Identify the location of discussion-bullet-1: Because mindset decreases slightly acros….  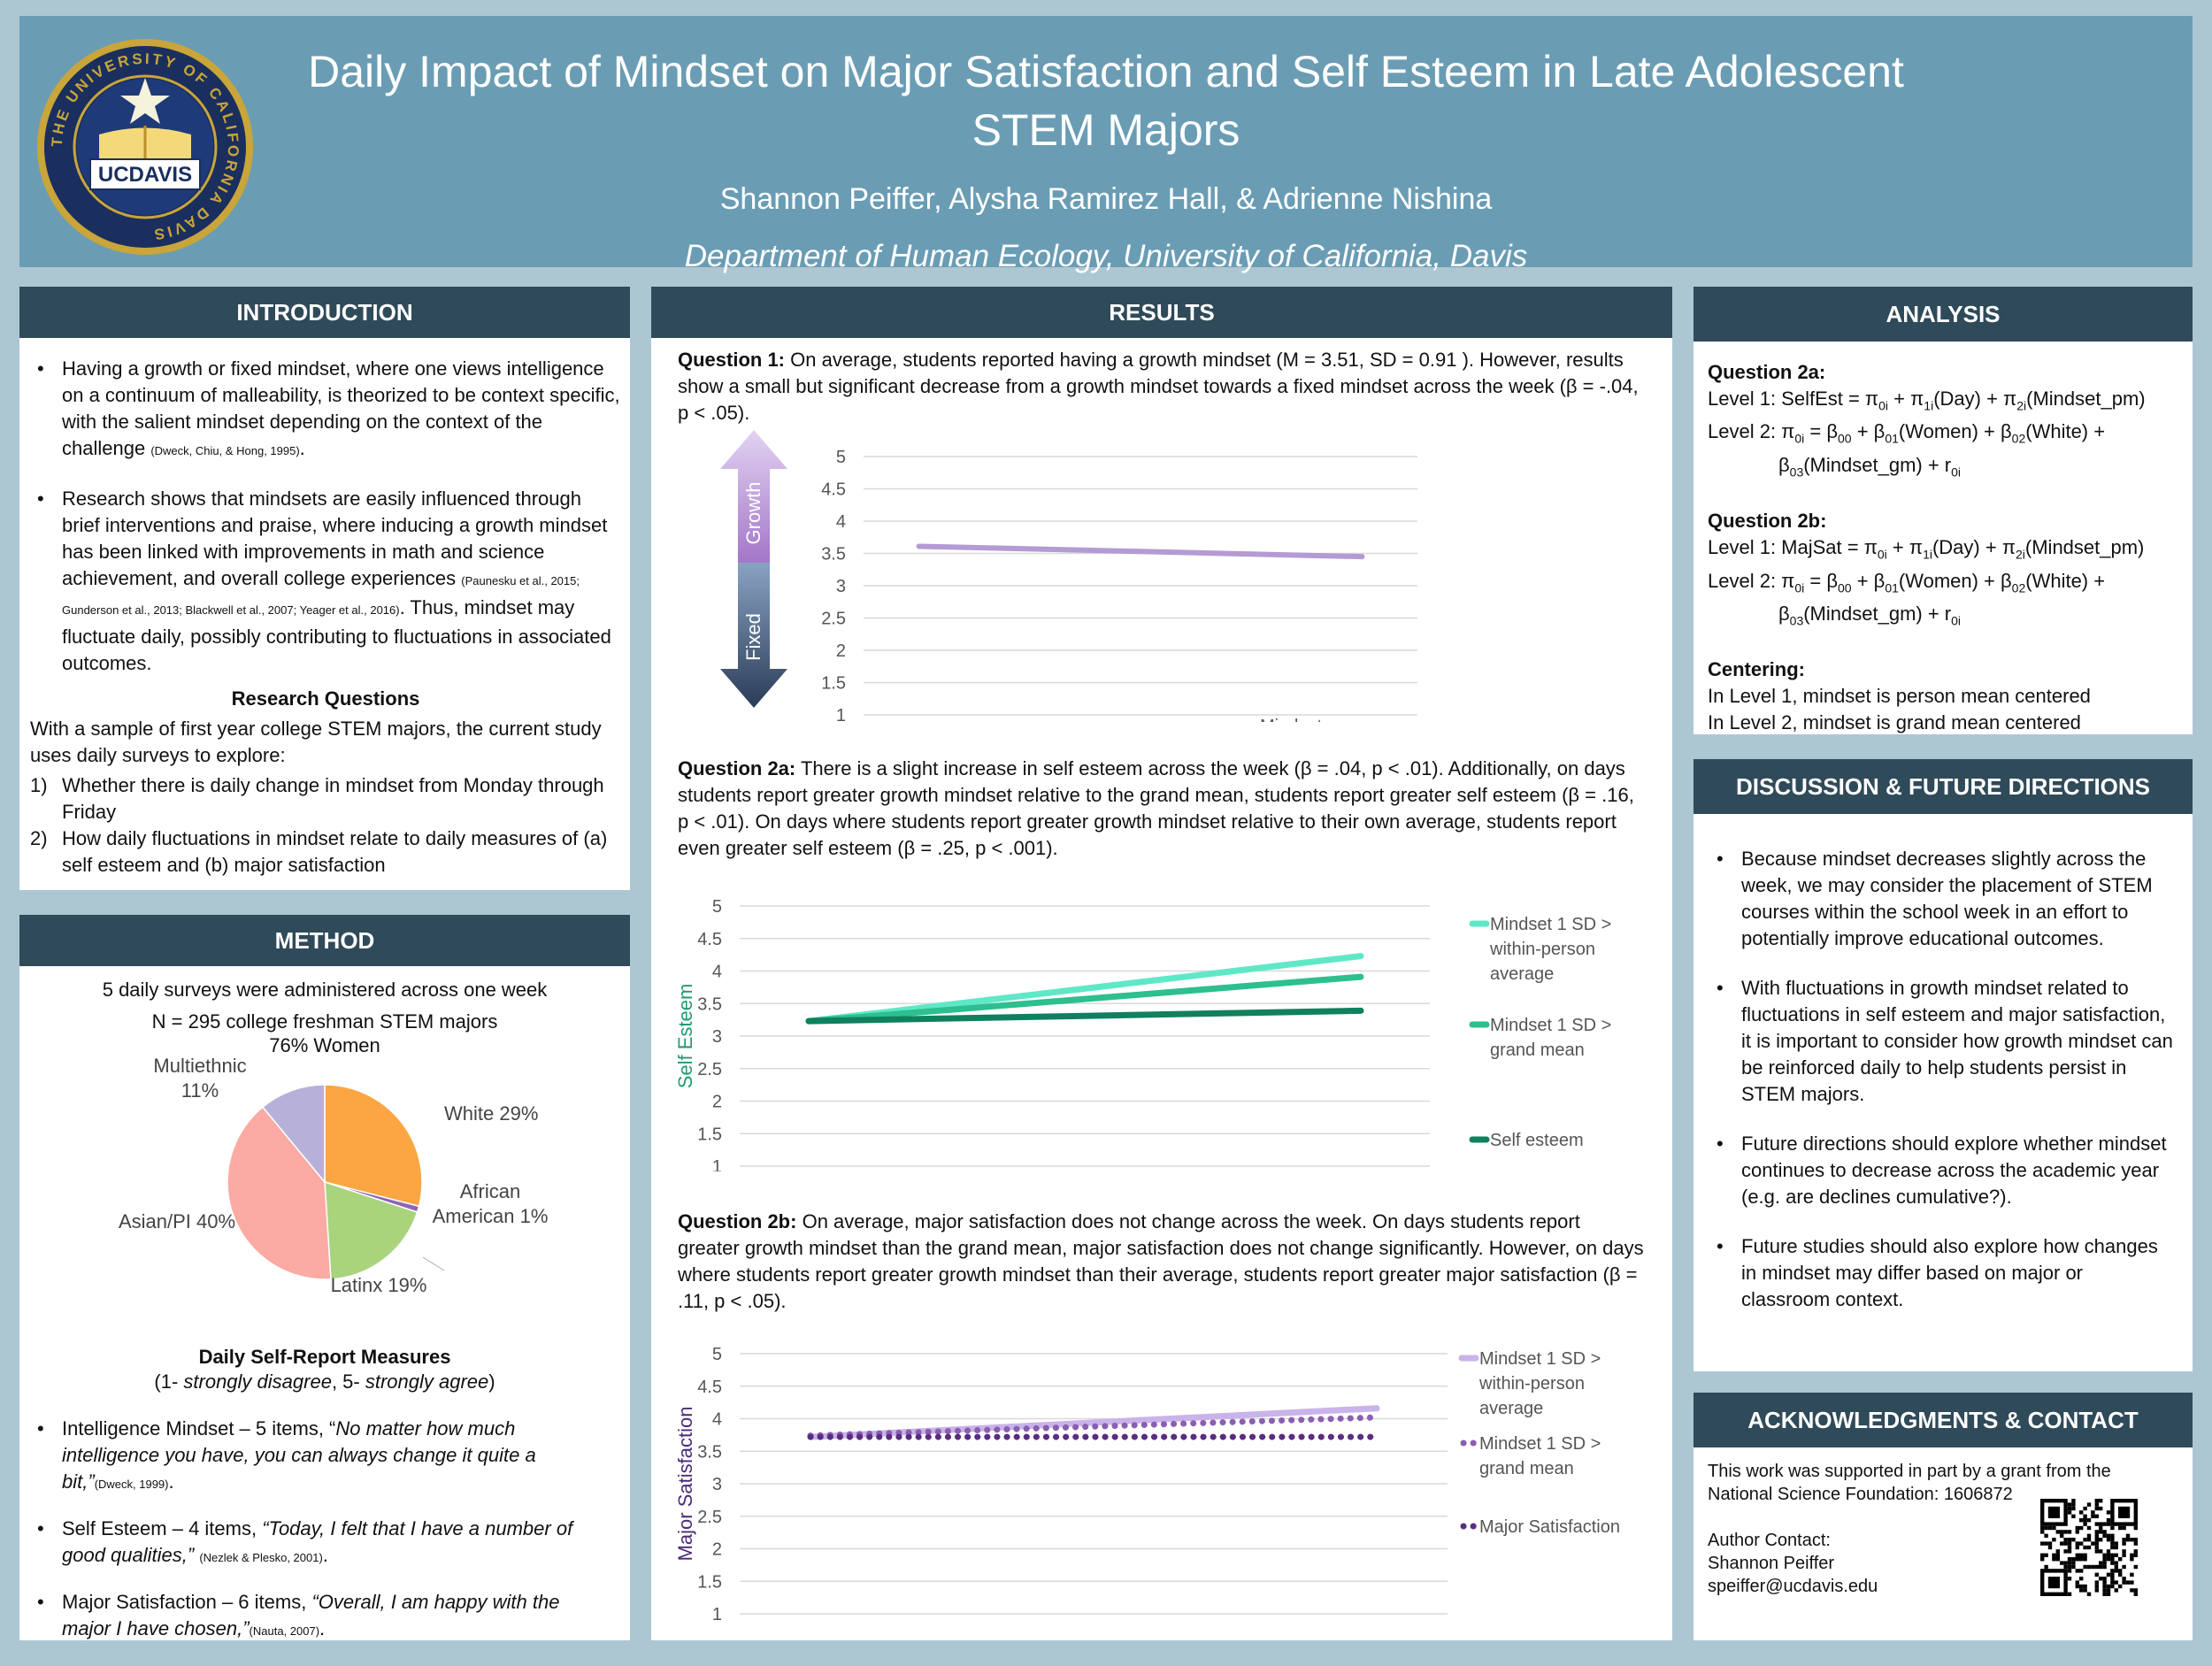
(1946, 899).